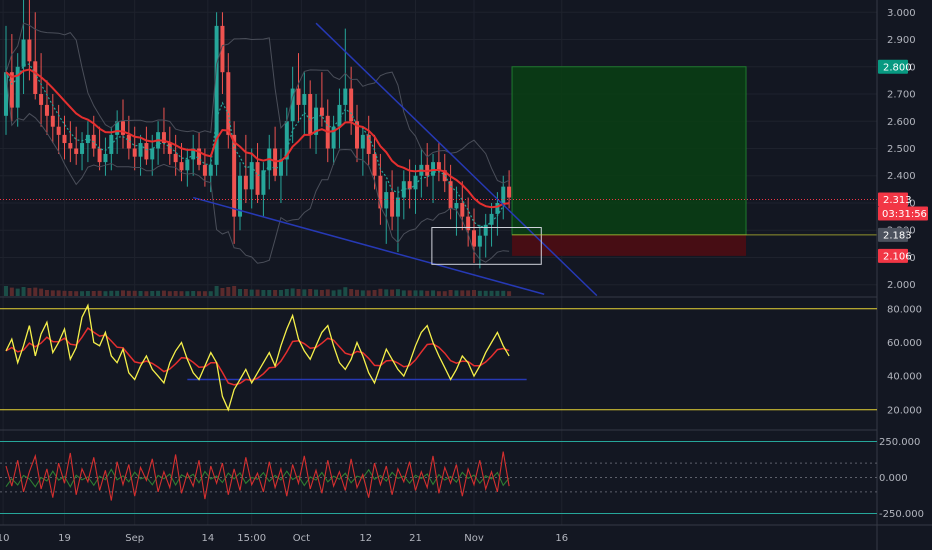 The height and width of the screenshot is (550, 932). Describe the element at coordinates (365, 538) in the screenshot. I see `time-tick-label: 12` at that location.